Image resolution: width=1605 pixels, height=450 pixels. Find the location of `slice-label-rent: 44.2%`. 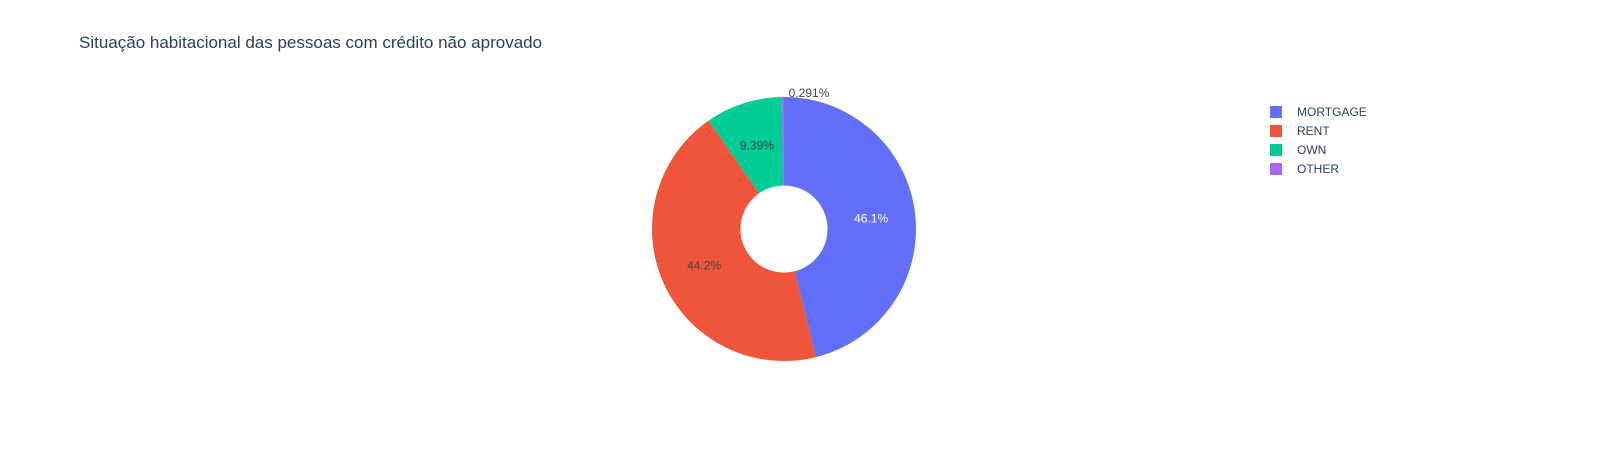

slice-label-rent: 44.2% is located at coordinates (704, 265).